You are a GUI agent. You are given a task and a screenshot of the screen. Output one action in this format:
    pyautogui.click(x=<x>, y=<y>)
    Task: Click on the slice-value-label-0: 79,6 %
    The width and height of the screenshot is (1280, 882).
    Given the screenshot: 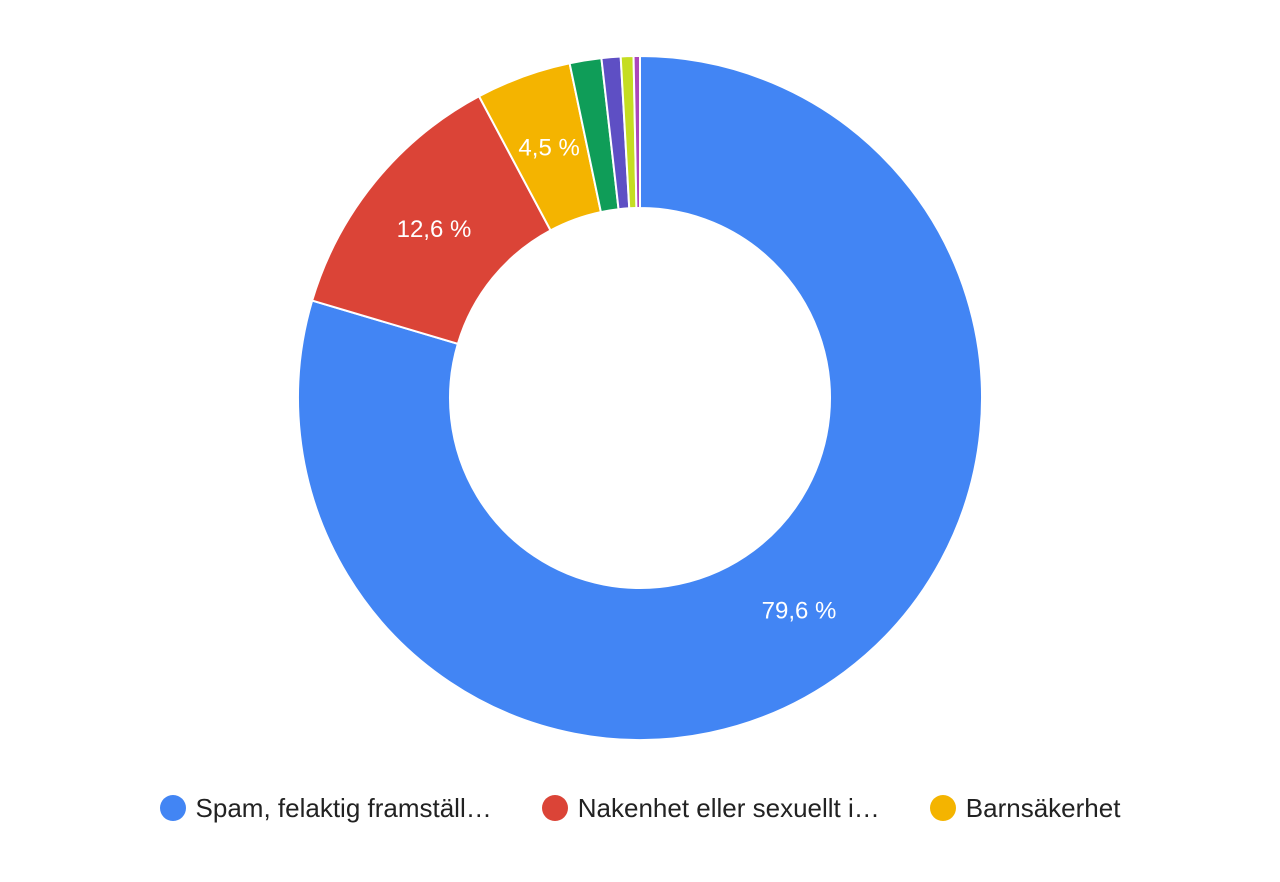 What is the action you would take?
    pyautogui.click(x=799, y=611)
    